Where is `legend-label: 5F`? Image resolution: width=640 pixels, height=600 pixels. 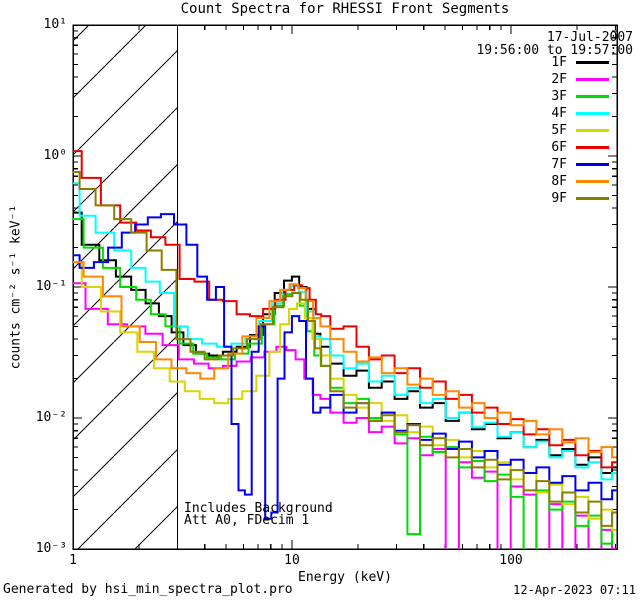
legend-label: 5F is located at coordinates (559, 130).